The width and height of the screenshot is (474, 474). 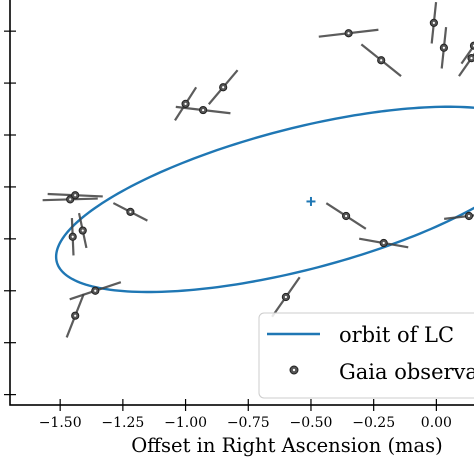 What do you see at coordinates (60, 423) in the screenshot?
I see `x-tick-label: −1.50` at bounding box center [60, 423].